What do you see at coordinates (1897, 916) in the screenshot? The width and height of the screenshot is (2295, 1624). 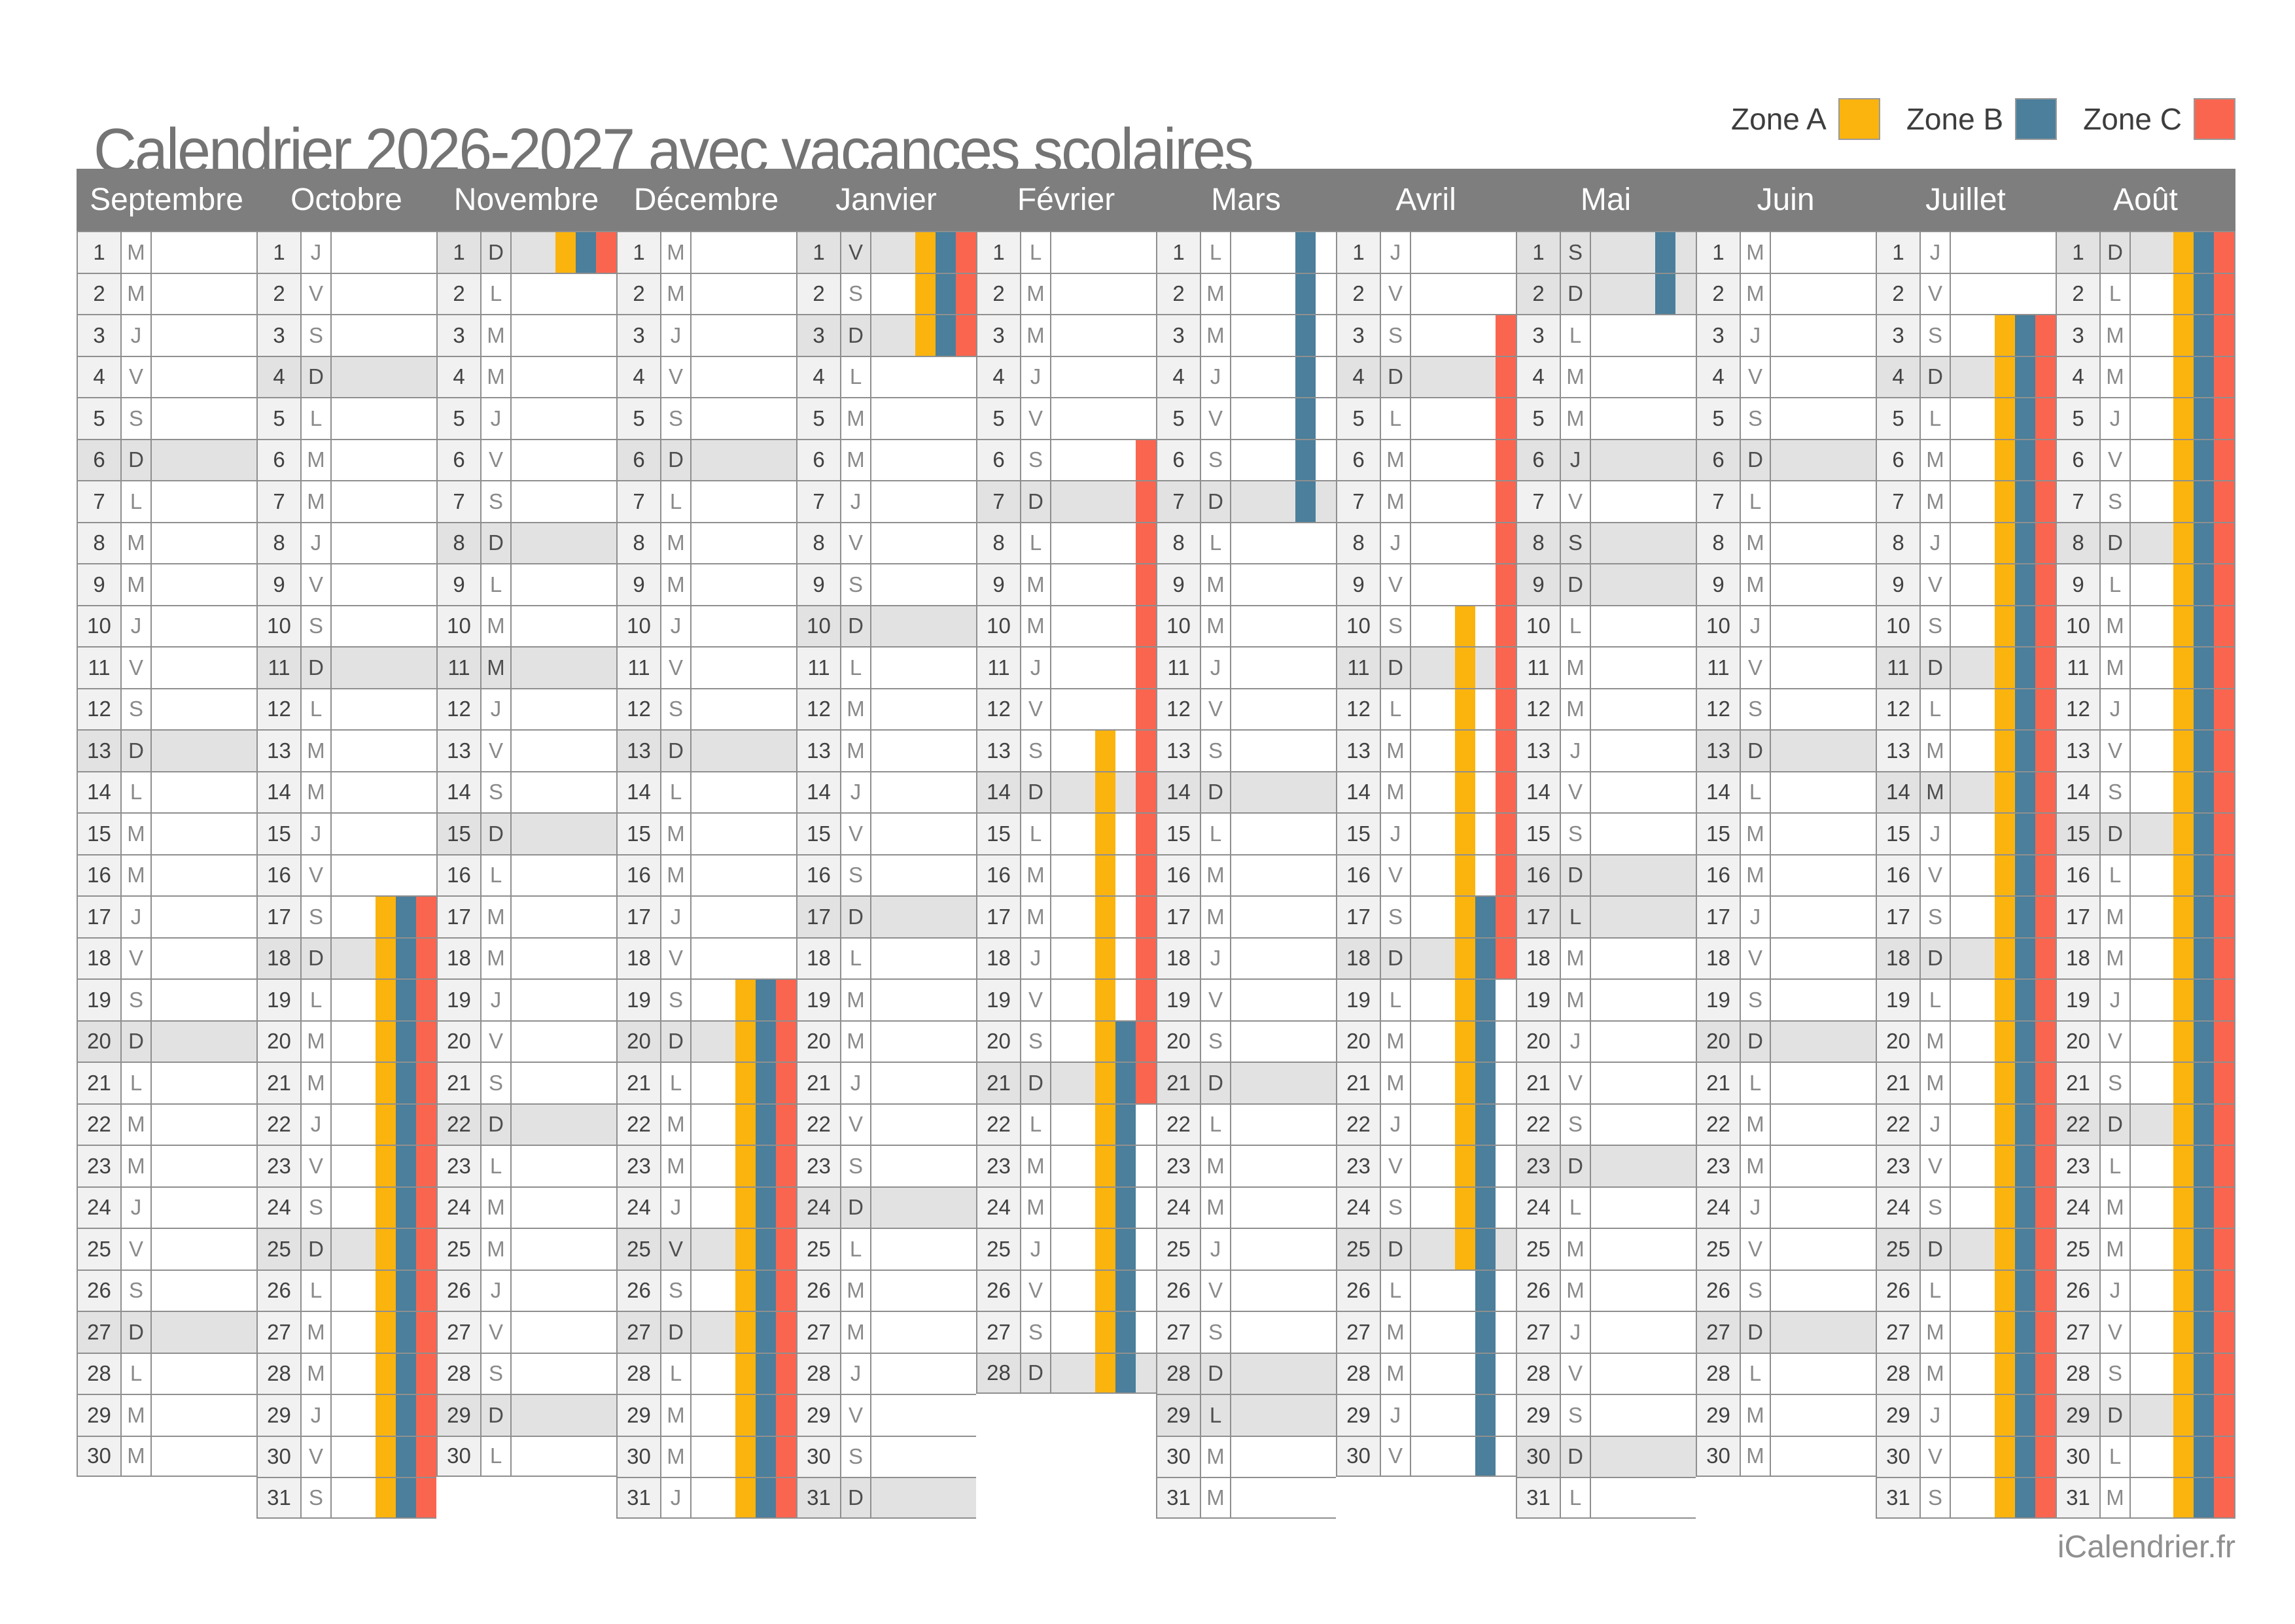 I see `day-number: 17` at bounding box center [1897, 916].